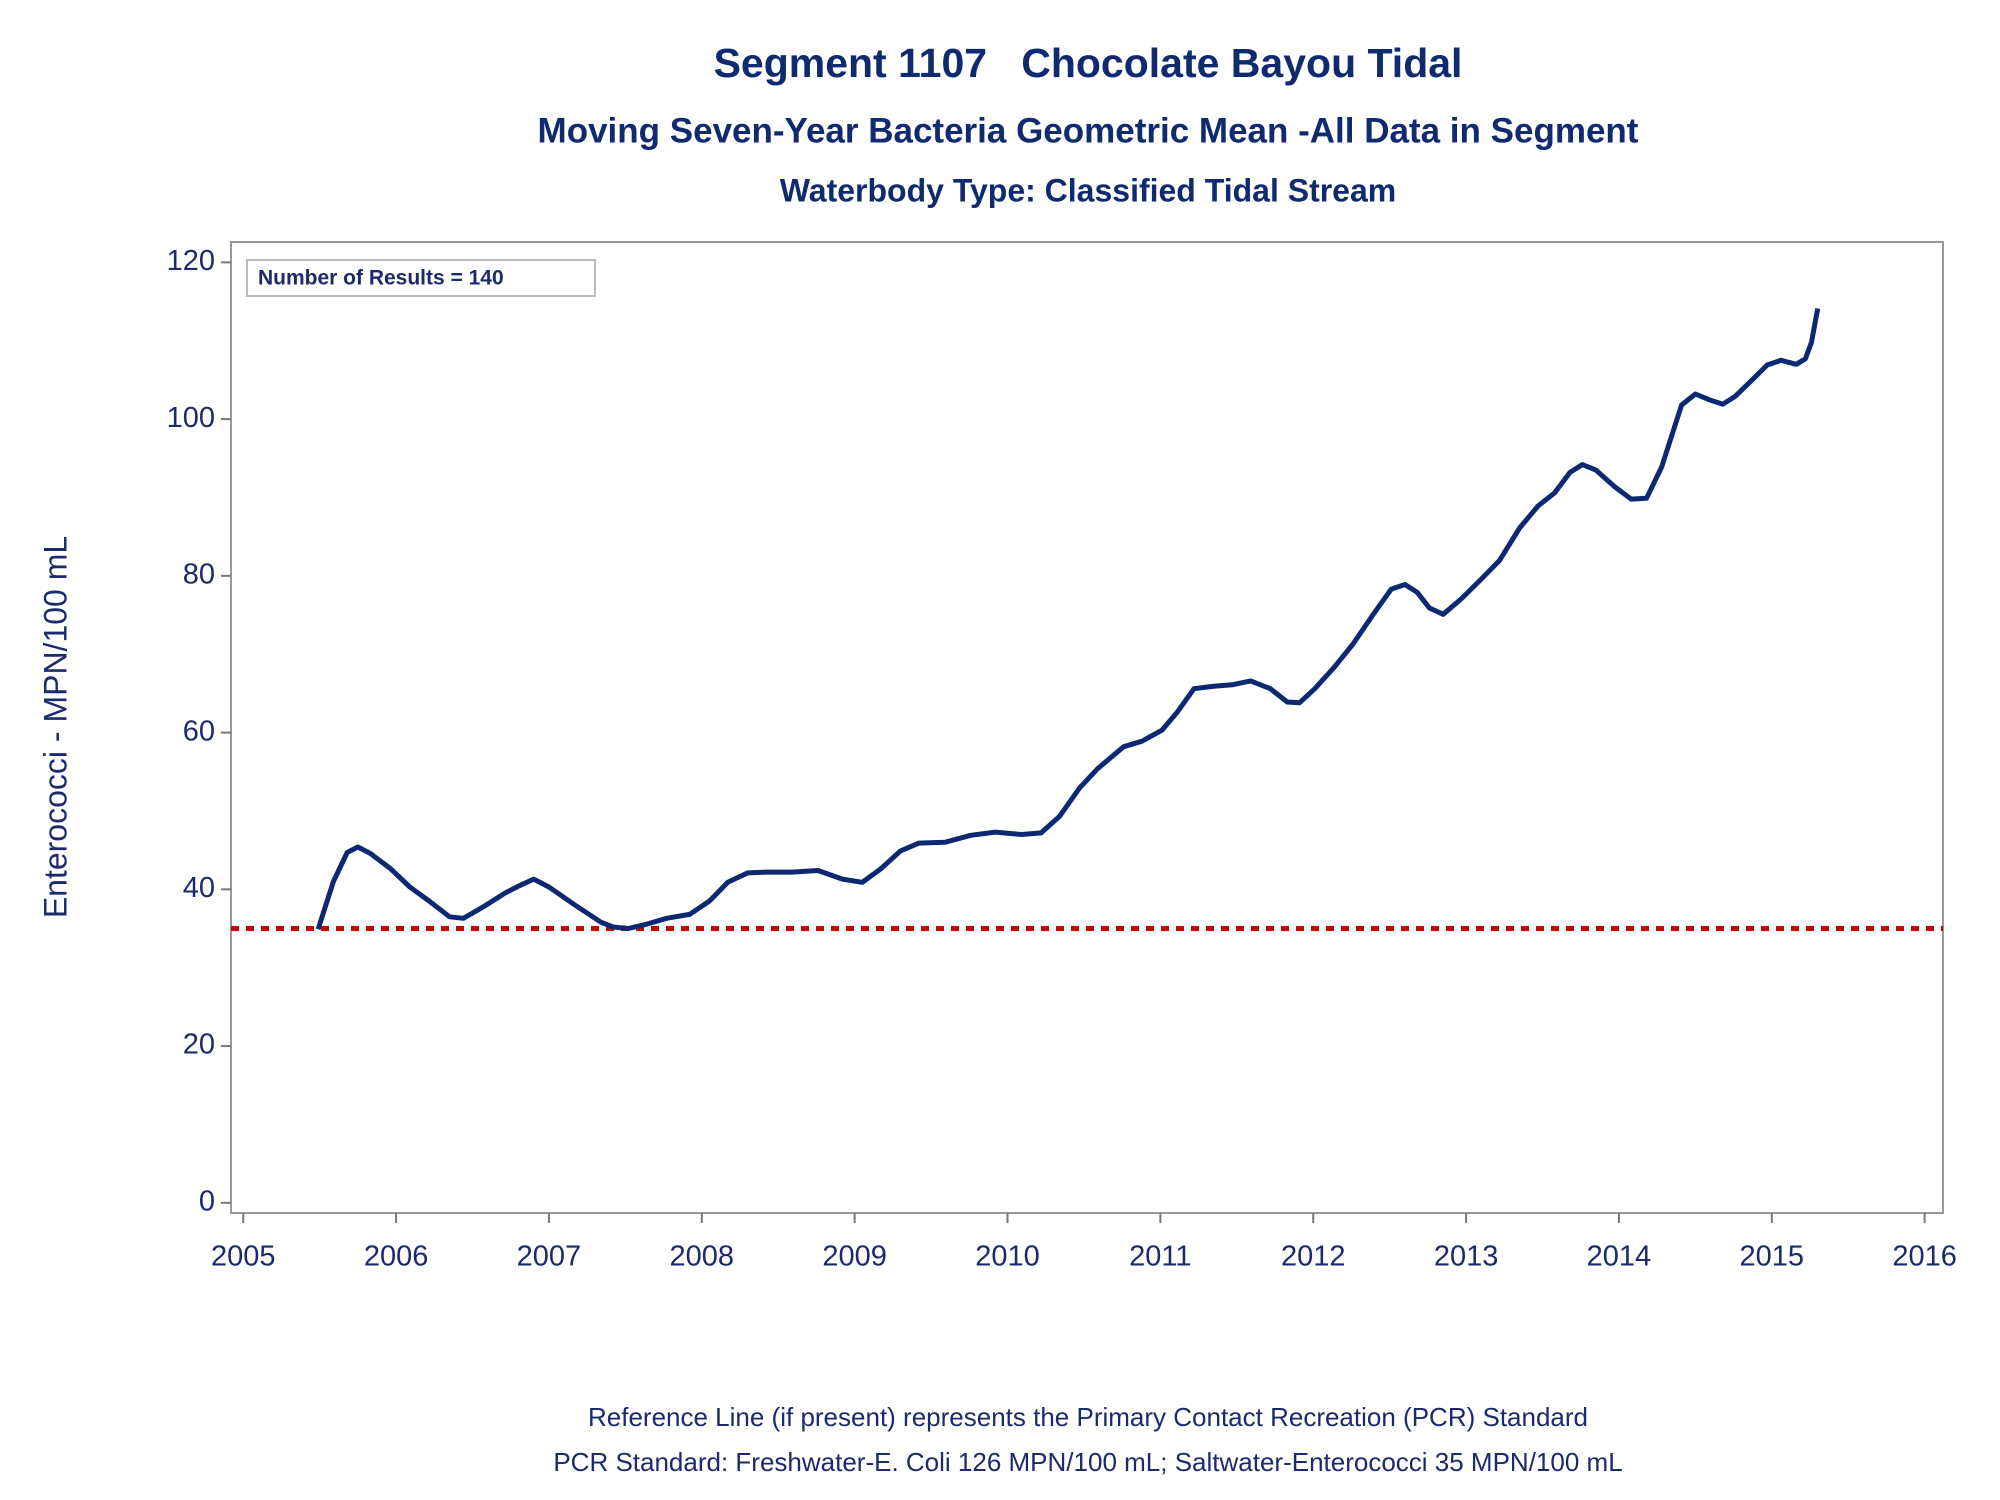 This screenshot has height=1500, width=2000. I want to click on x-tick-label: 2011, so click(1160, 1257).